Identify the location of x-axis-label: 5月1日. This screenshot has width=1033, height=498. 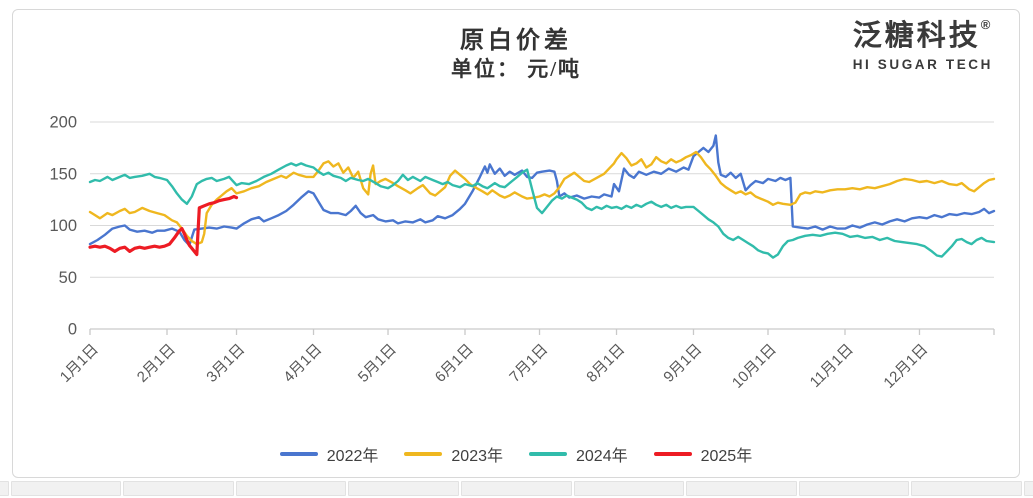
(377, 363).